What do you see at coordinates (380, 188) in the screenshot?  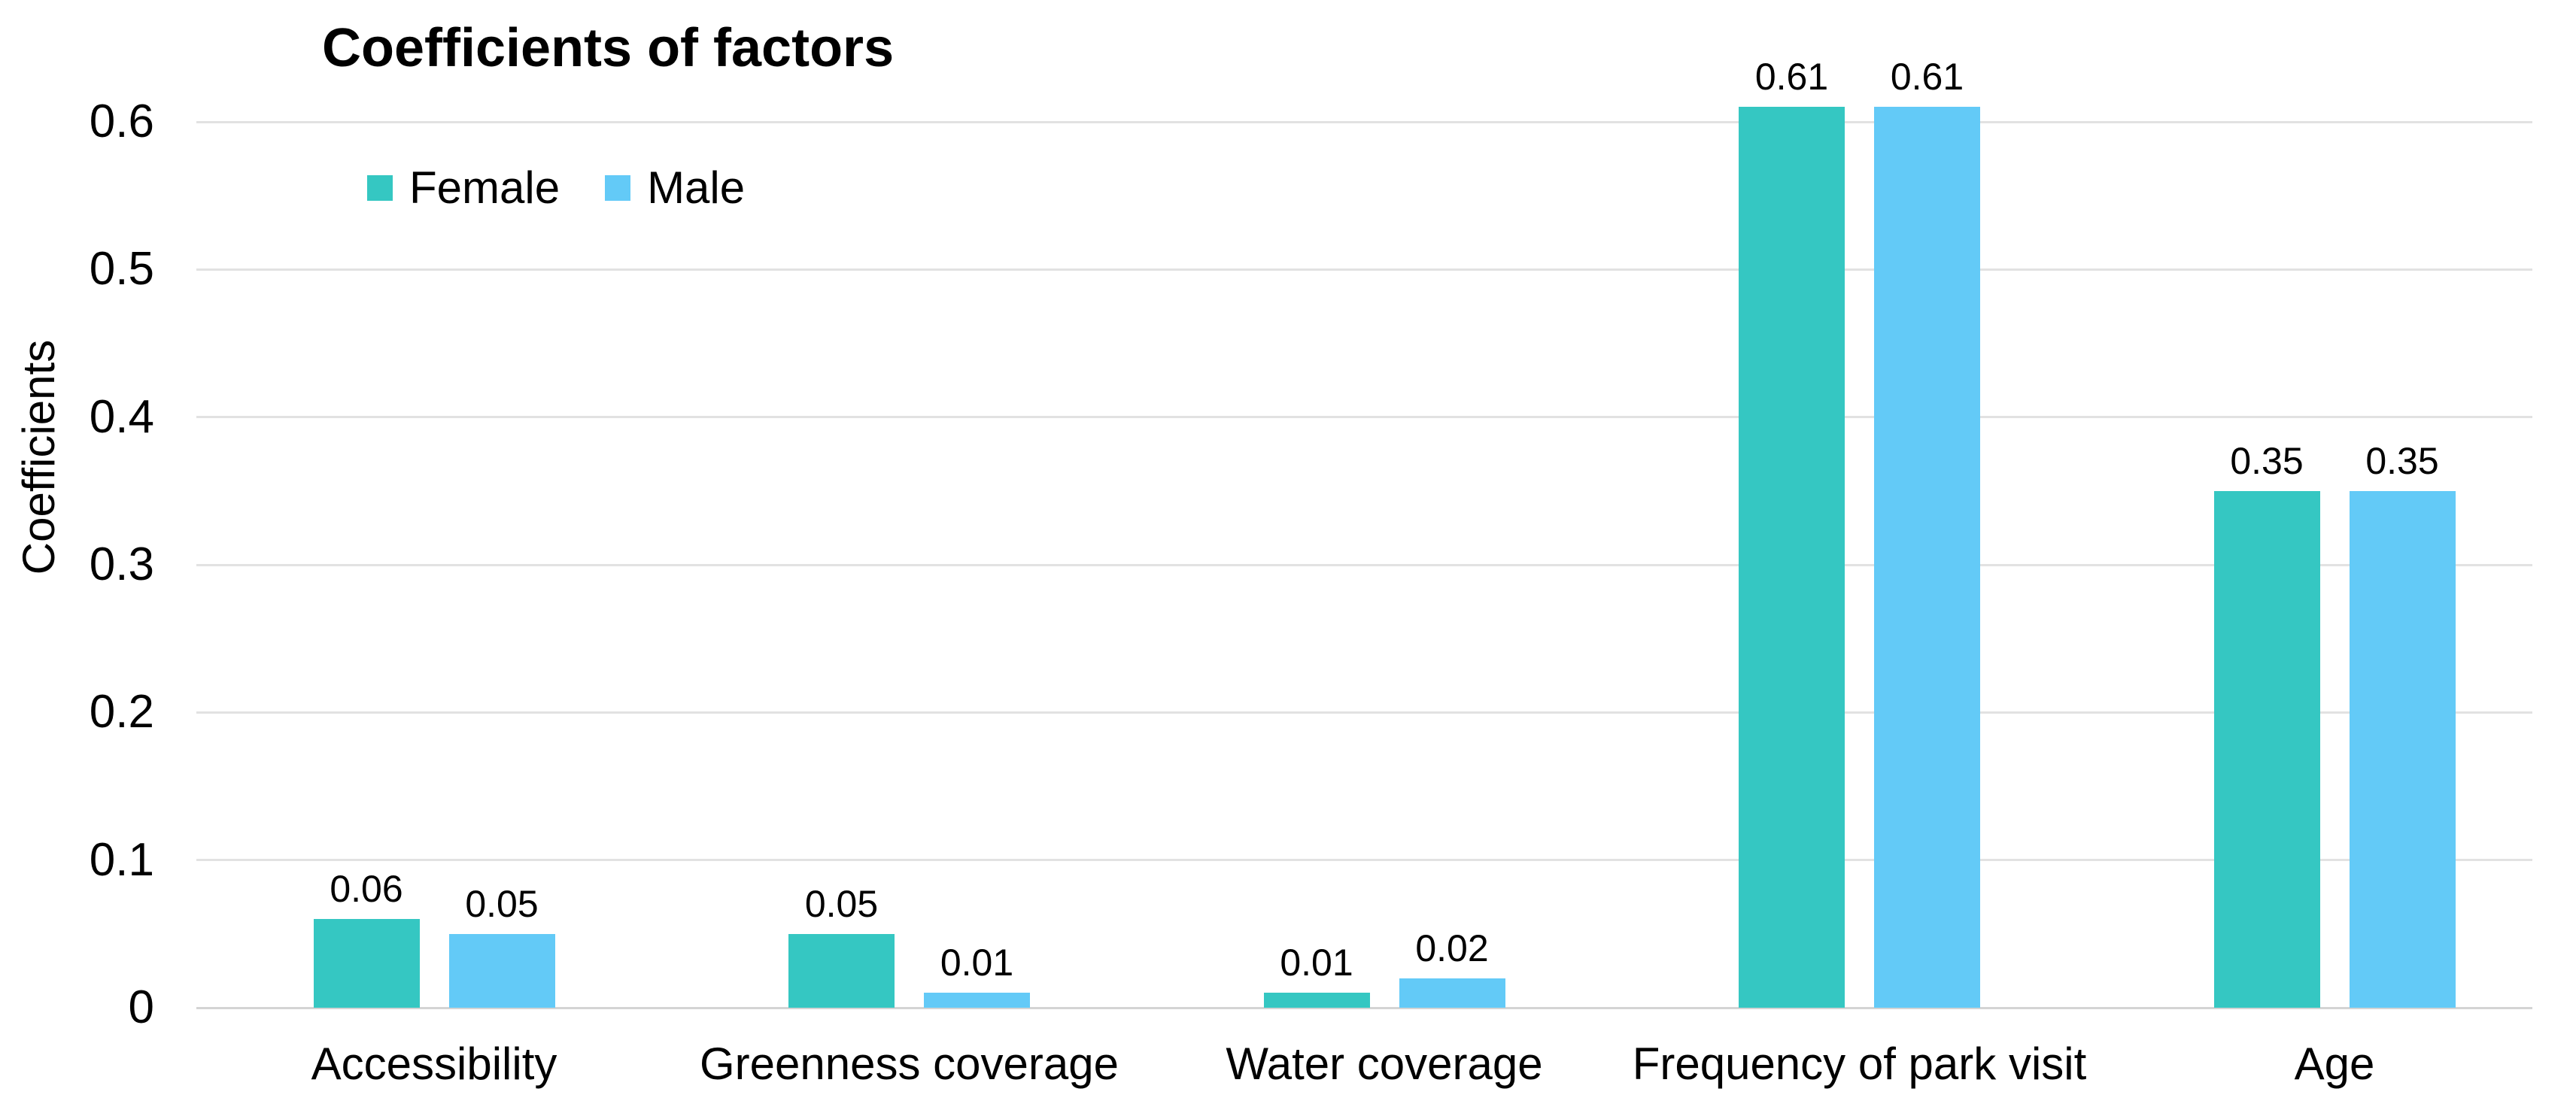 I see `legend-swatch-female` at bounding box center [380, 188].